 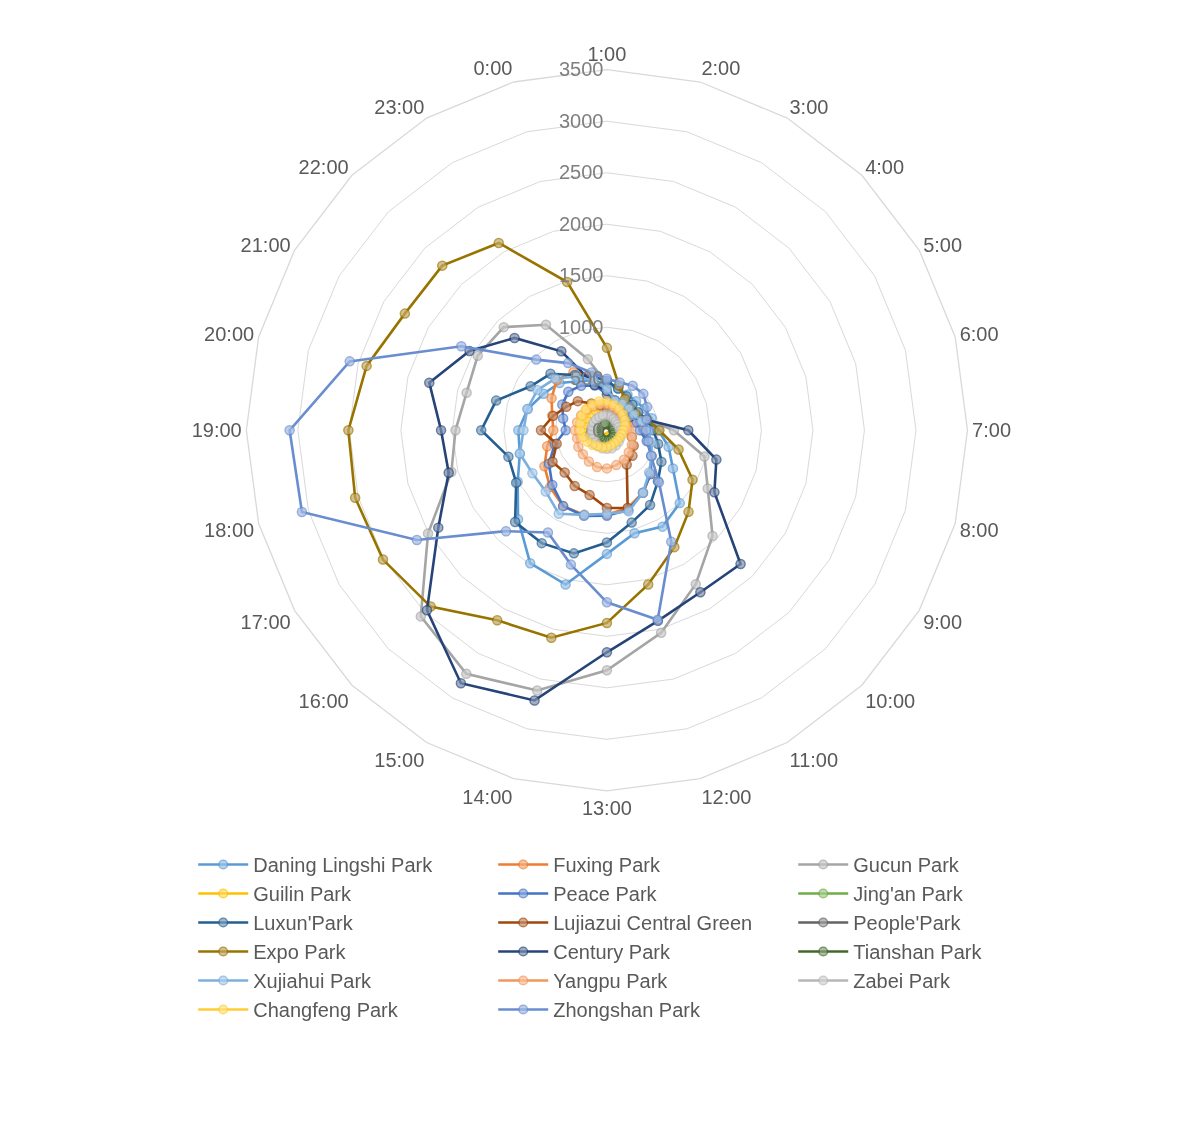 What do you see at coordinates (487, 797) in the screenshot?
I see `spoke-label: 14:00` at bounding box center [487, 797].